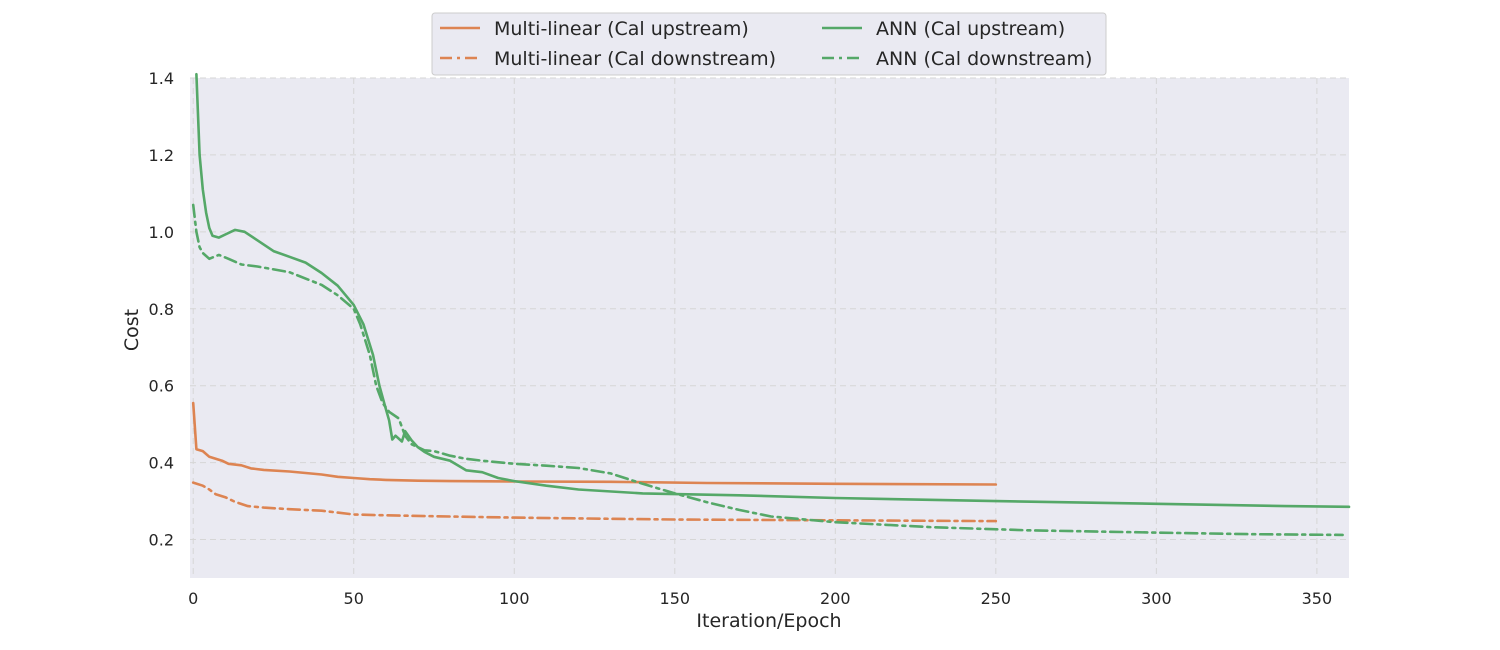 The height and width of the screenshot is (650, 1500). Describe the element at coordinates (193, 598) in the screenshot. I see `x-tick-label: 0` at that location.